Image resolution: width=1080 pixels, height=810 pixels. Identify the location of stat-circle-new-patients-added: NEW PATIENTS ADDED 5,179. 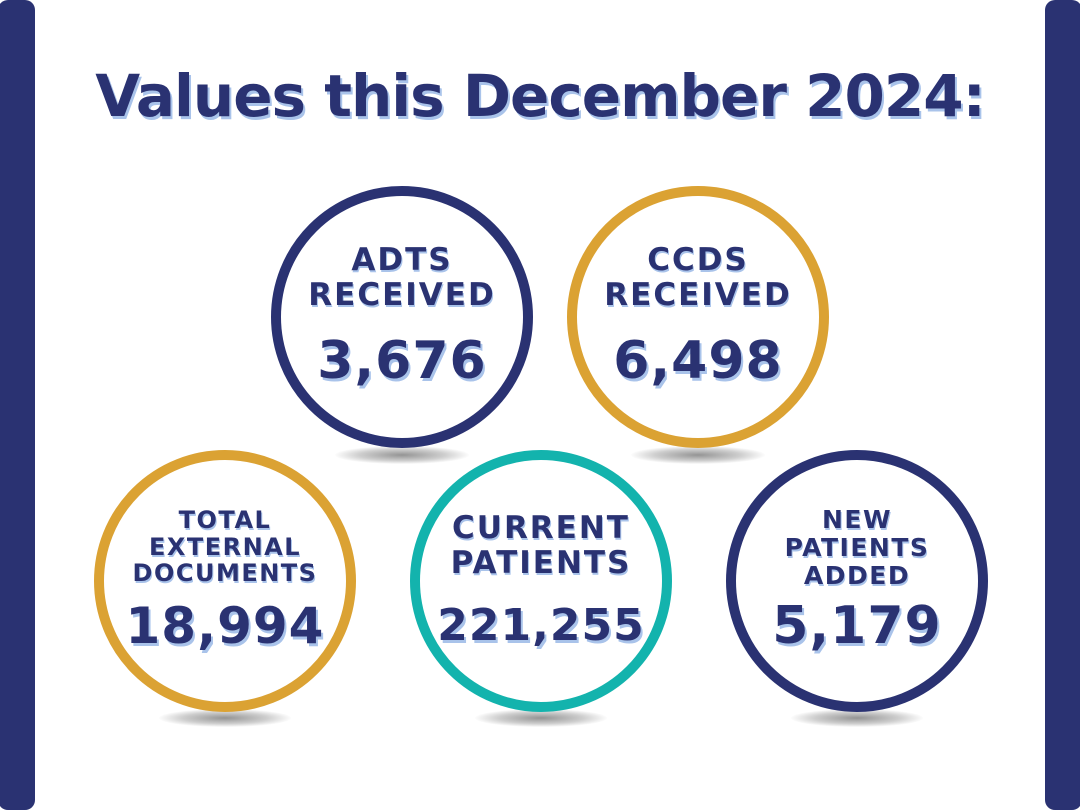
(857, 581).